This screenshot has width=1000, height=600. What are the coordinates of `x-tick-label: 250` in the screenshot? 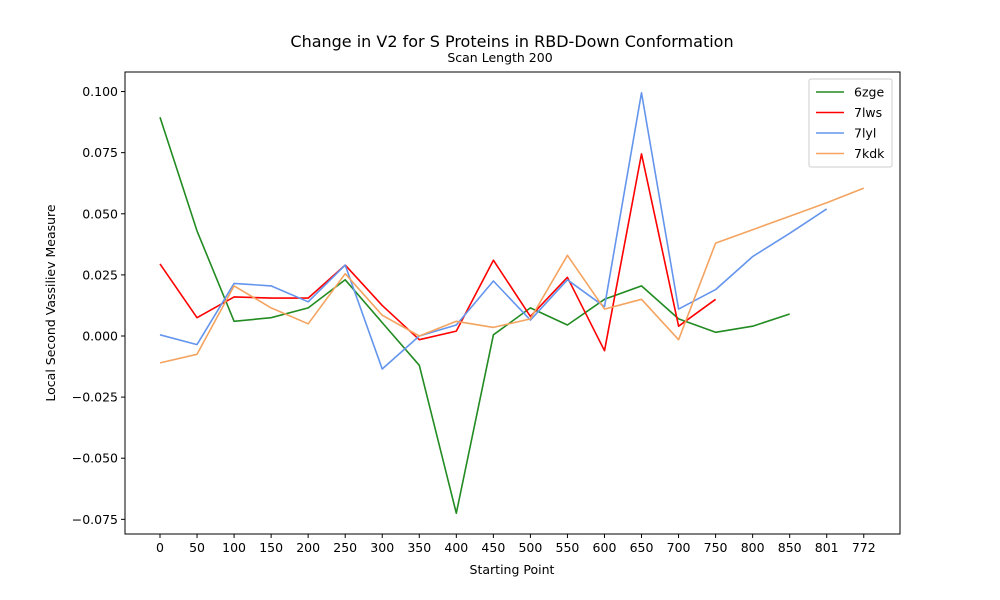 It's located at (345, 547).